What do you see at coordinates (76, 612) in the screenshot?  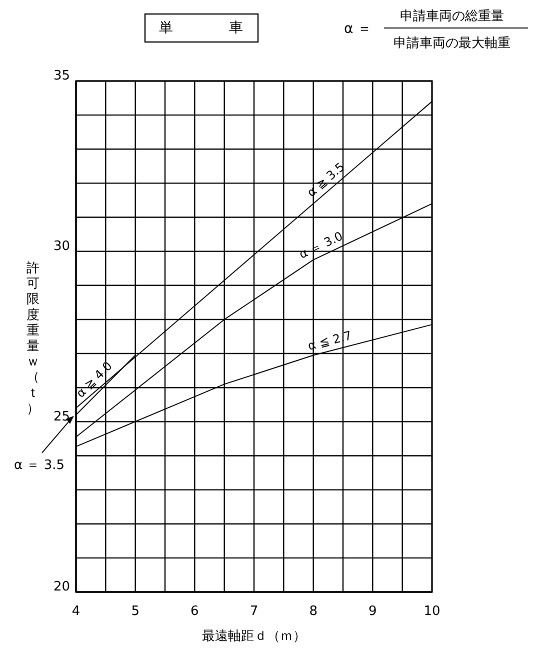 I see `x-tick-label: 4` at bounding box center [76, 612].